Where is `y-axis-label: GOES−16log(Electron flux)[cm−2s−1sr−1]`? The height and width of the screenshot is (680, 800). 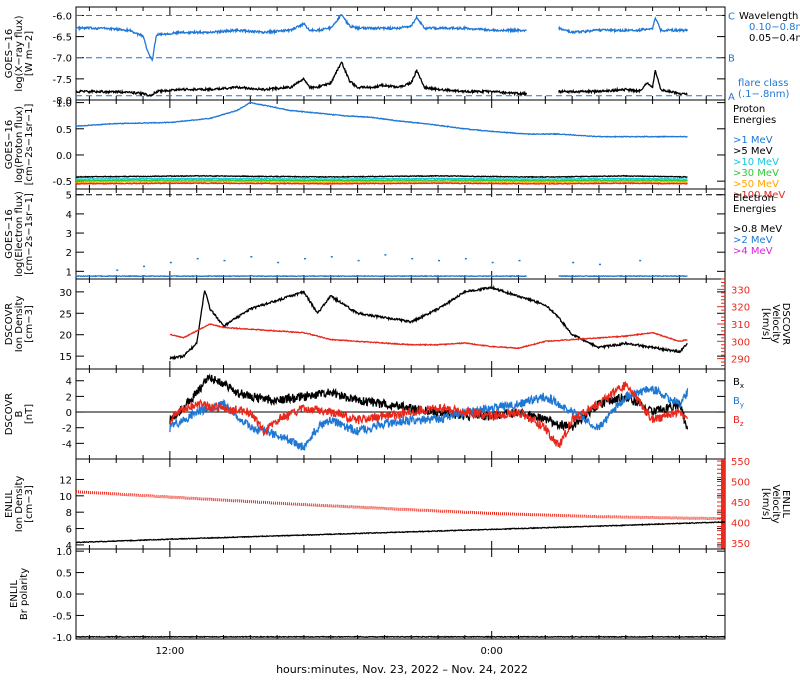
y-axis-label: GOES−16log(Electron flux)[cm−2s−1sr−1] is located at coordinates (19, 234).